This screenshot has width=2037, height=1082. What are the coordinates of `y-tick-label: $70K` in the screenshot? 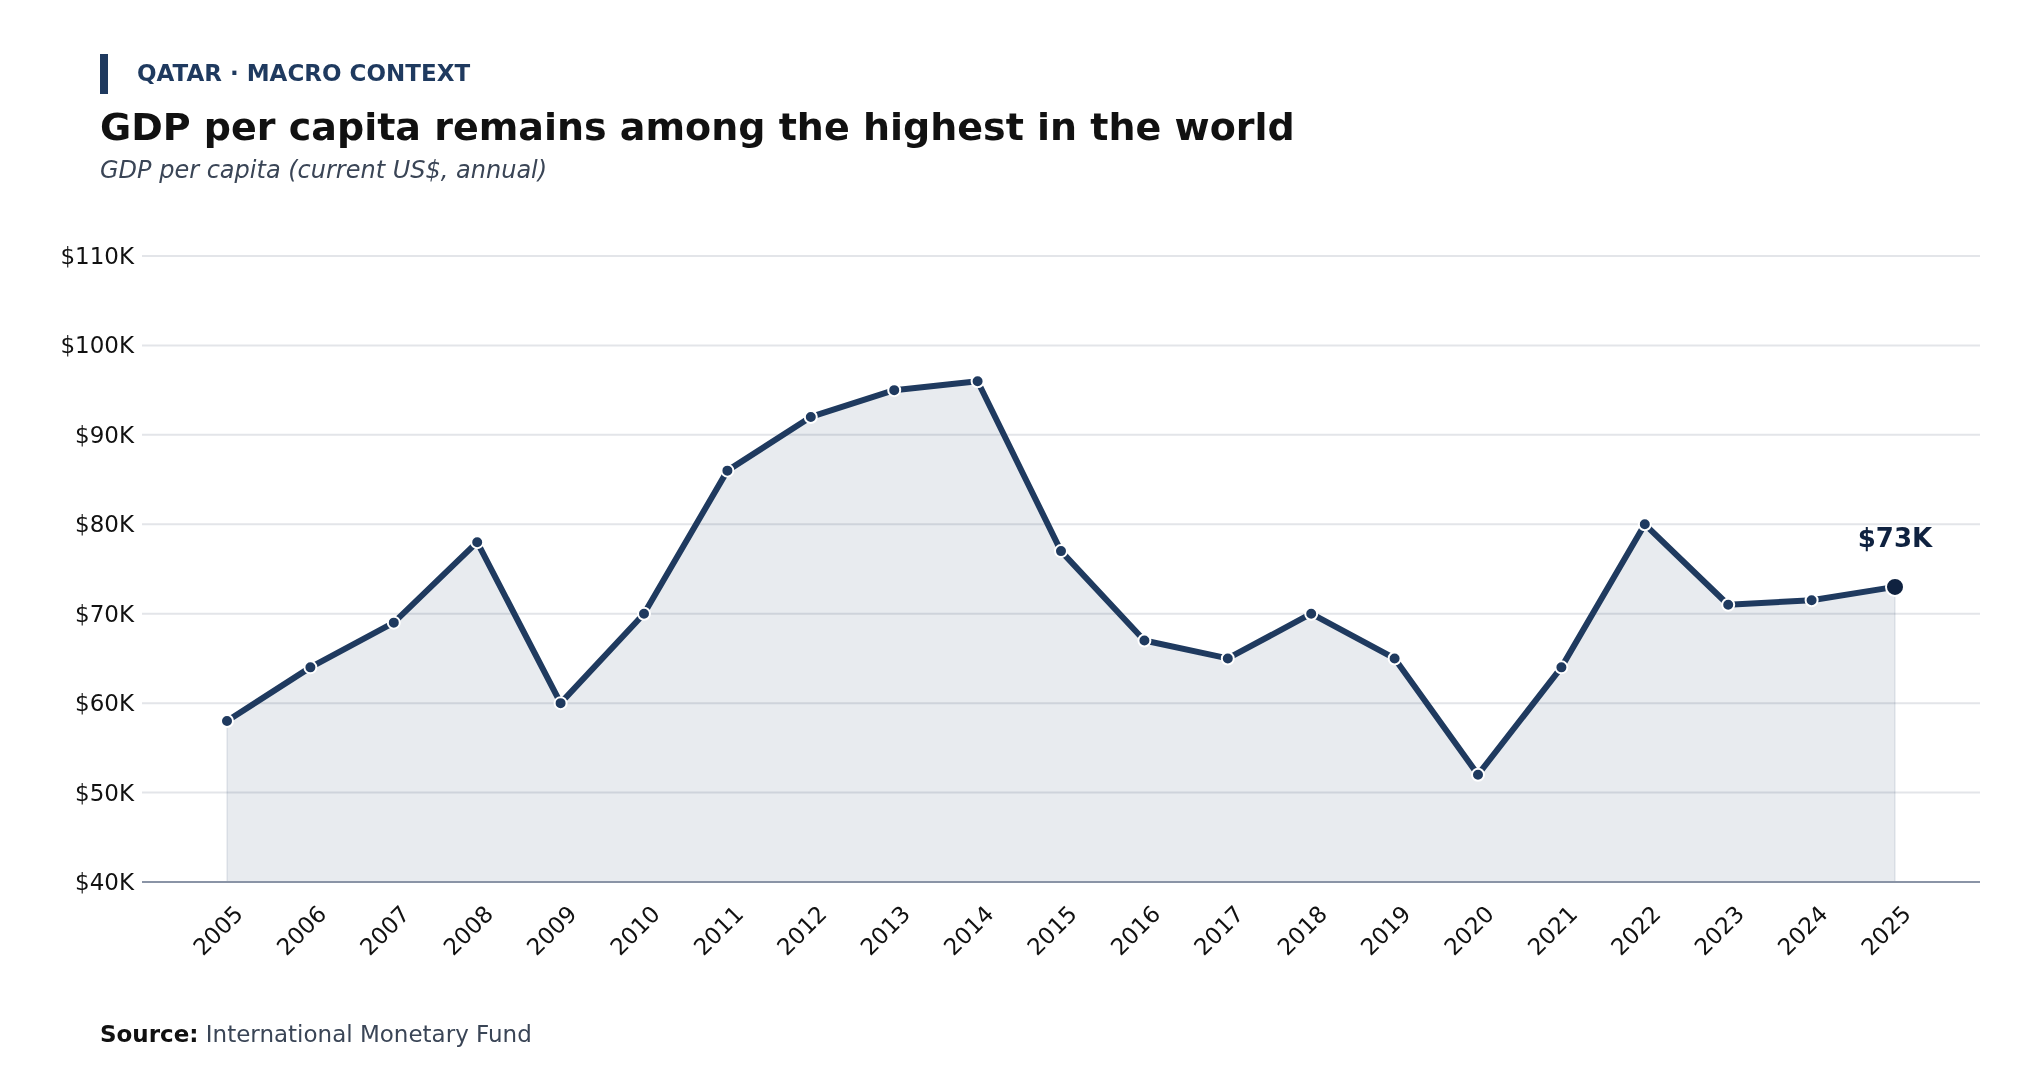 It's located at (105, 613).